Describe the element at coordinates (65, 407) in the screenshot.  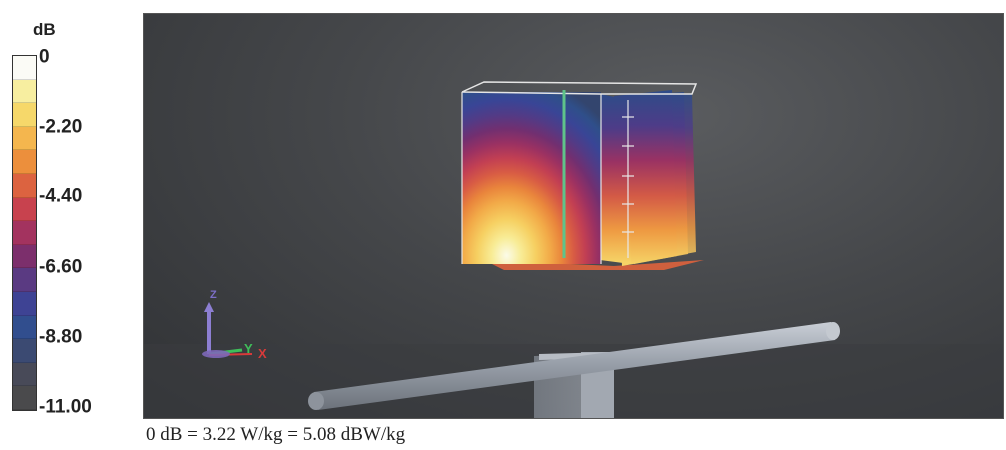
I see `legend-tick-label: -11.00` at that location.